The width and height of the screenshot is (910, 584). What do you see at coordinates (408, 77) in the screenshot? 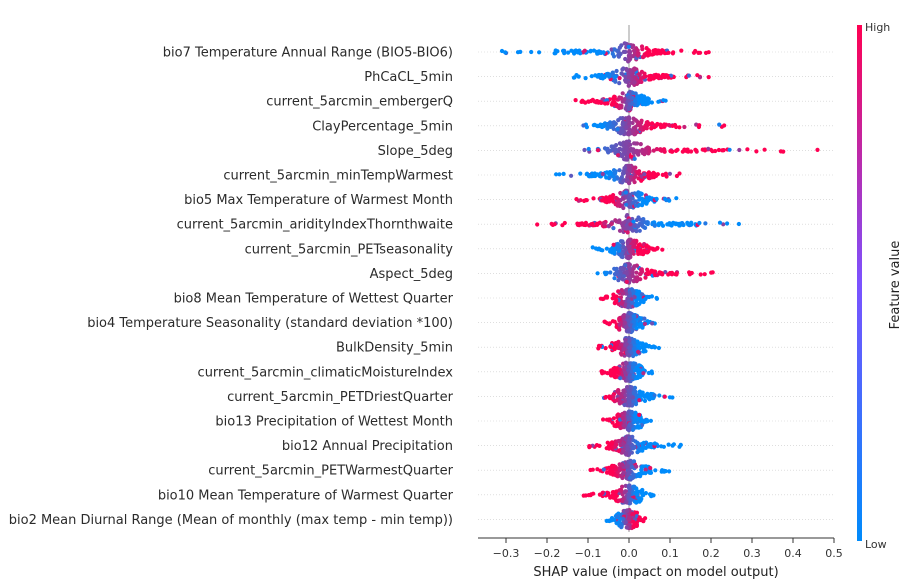
I see `feature-label: PhCaCL_5min` at bounding box center [408, 77].